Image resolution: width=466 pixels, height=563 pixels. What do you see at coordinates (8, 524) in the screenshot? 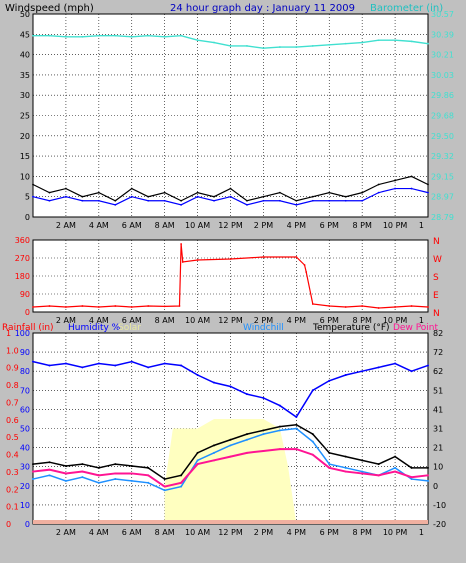
I see `rain-tick-label: 0` at bounding box center [8, 524].